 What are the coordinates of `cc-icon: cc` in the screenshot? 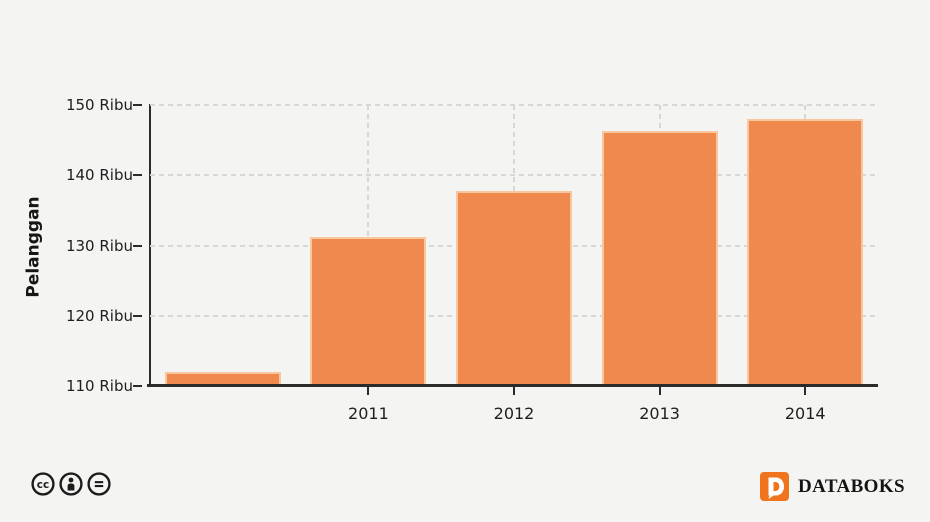 It's located at (43, 484).